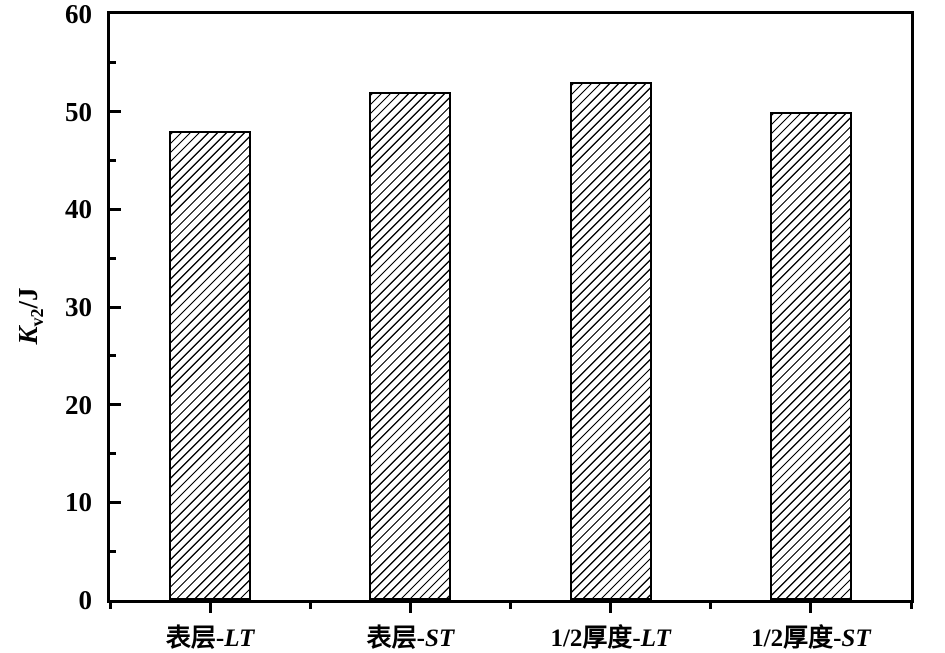 The image size is (945, 653). Describe the element at coordinates (37, 317) in the screenshot. I see `y-axis-title-subscript: v2` at that location.